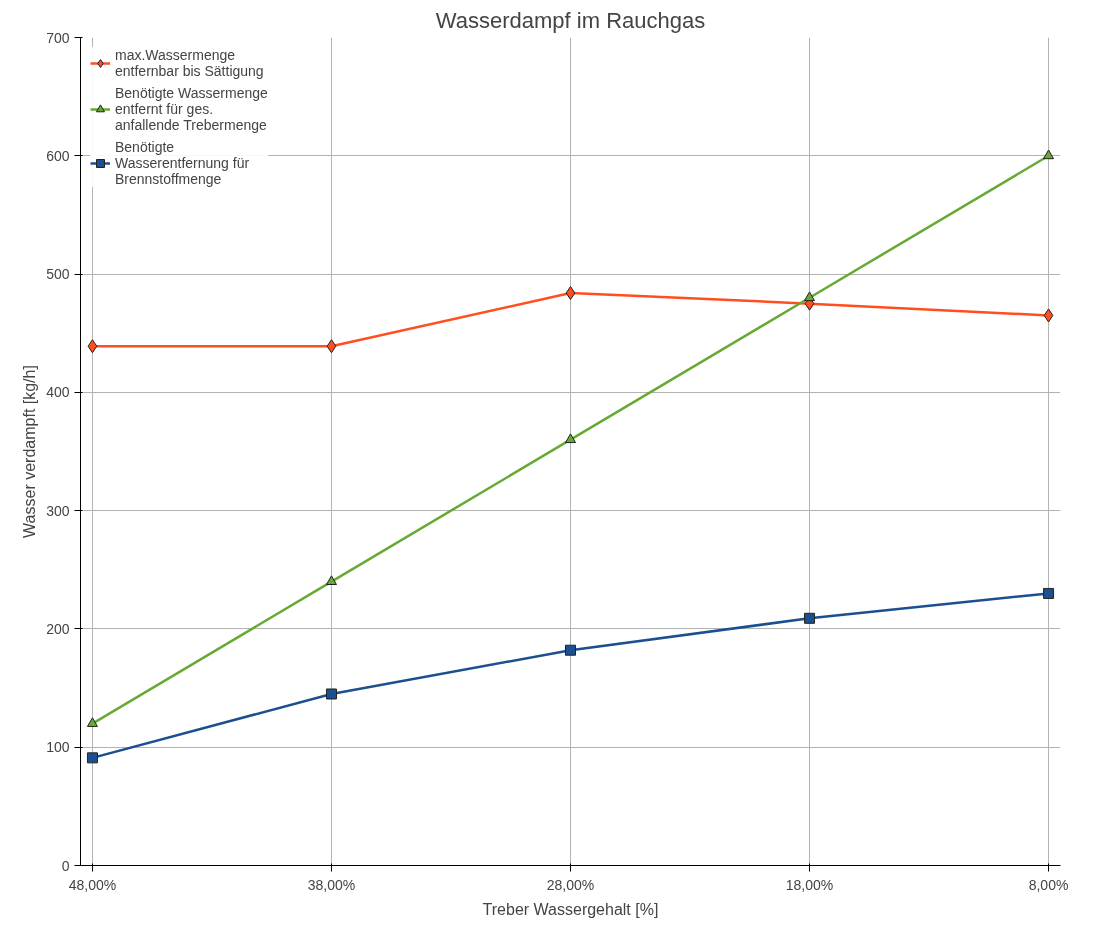 Image resolution: width=1112 pixels, height=934 pixels. Describe the element at coordinates (331, 884) in the screenshot. I see `x-tick-label: 38,00%` at that location.